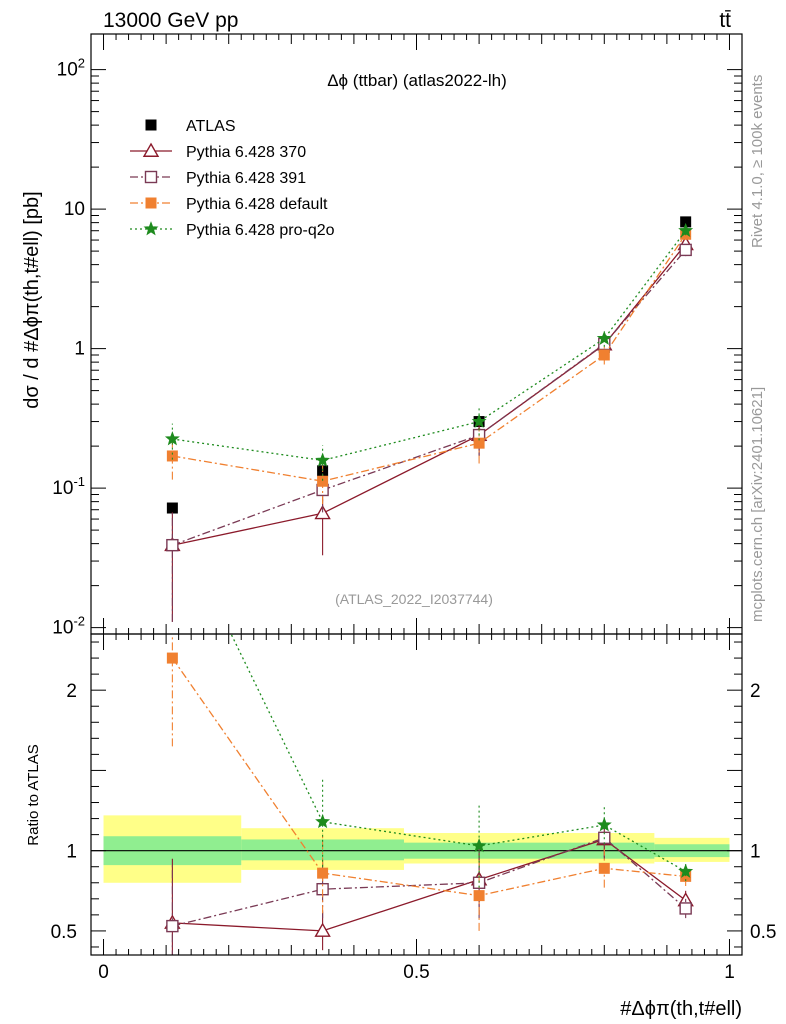 This screenshot has height=1024, width=786. Describe the element at coordinates (246, 178) in the screenshot. I see `legend-label-pythia-6-428-391: Pythia 6.428 391` at that location.